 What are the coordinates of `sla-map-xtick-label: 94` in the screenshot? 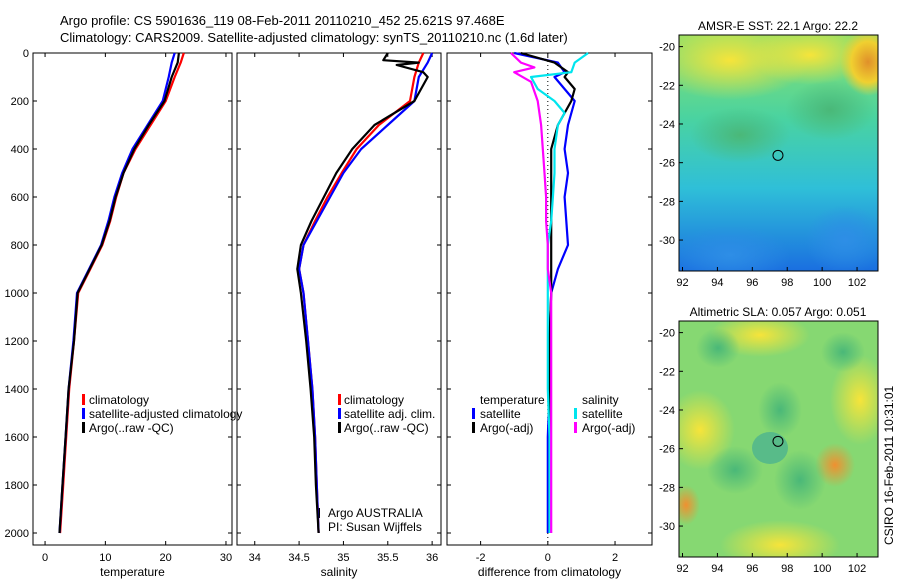 It's located at (717, 569).